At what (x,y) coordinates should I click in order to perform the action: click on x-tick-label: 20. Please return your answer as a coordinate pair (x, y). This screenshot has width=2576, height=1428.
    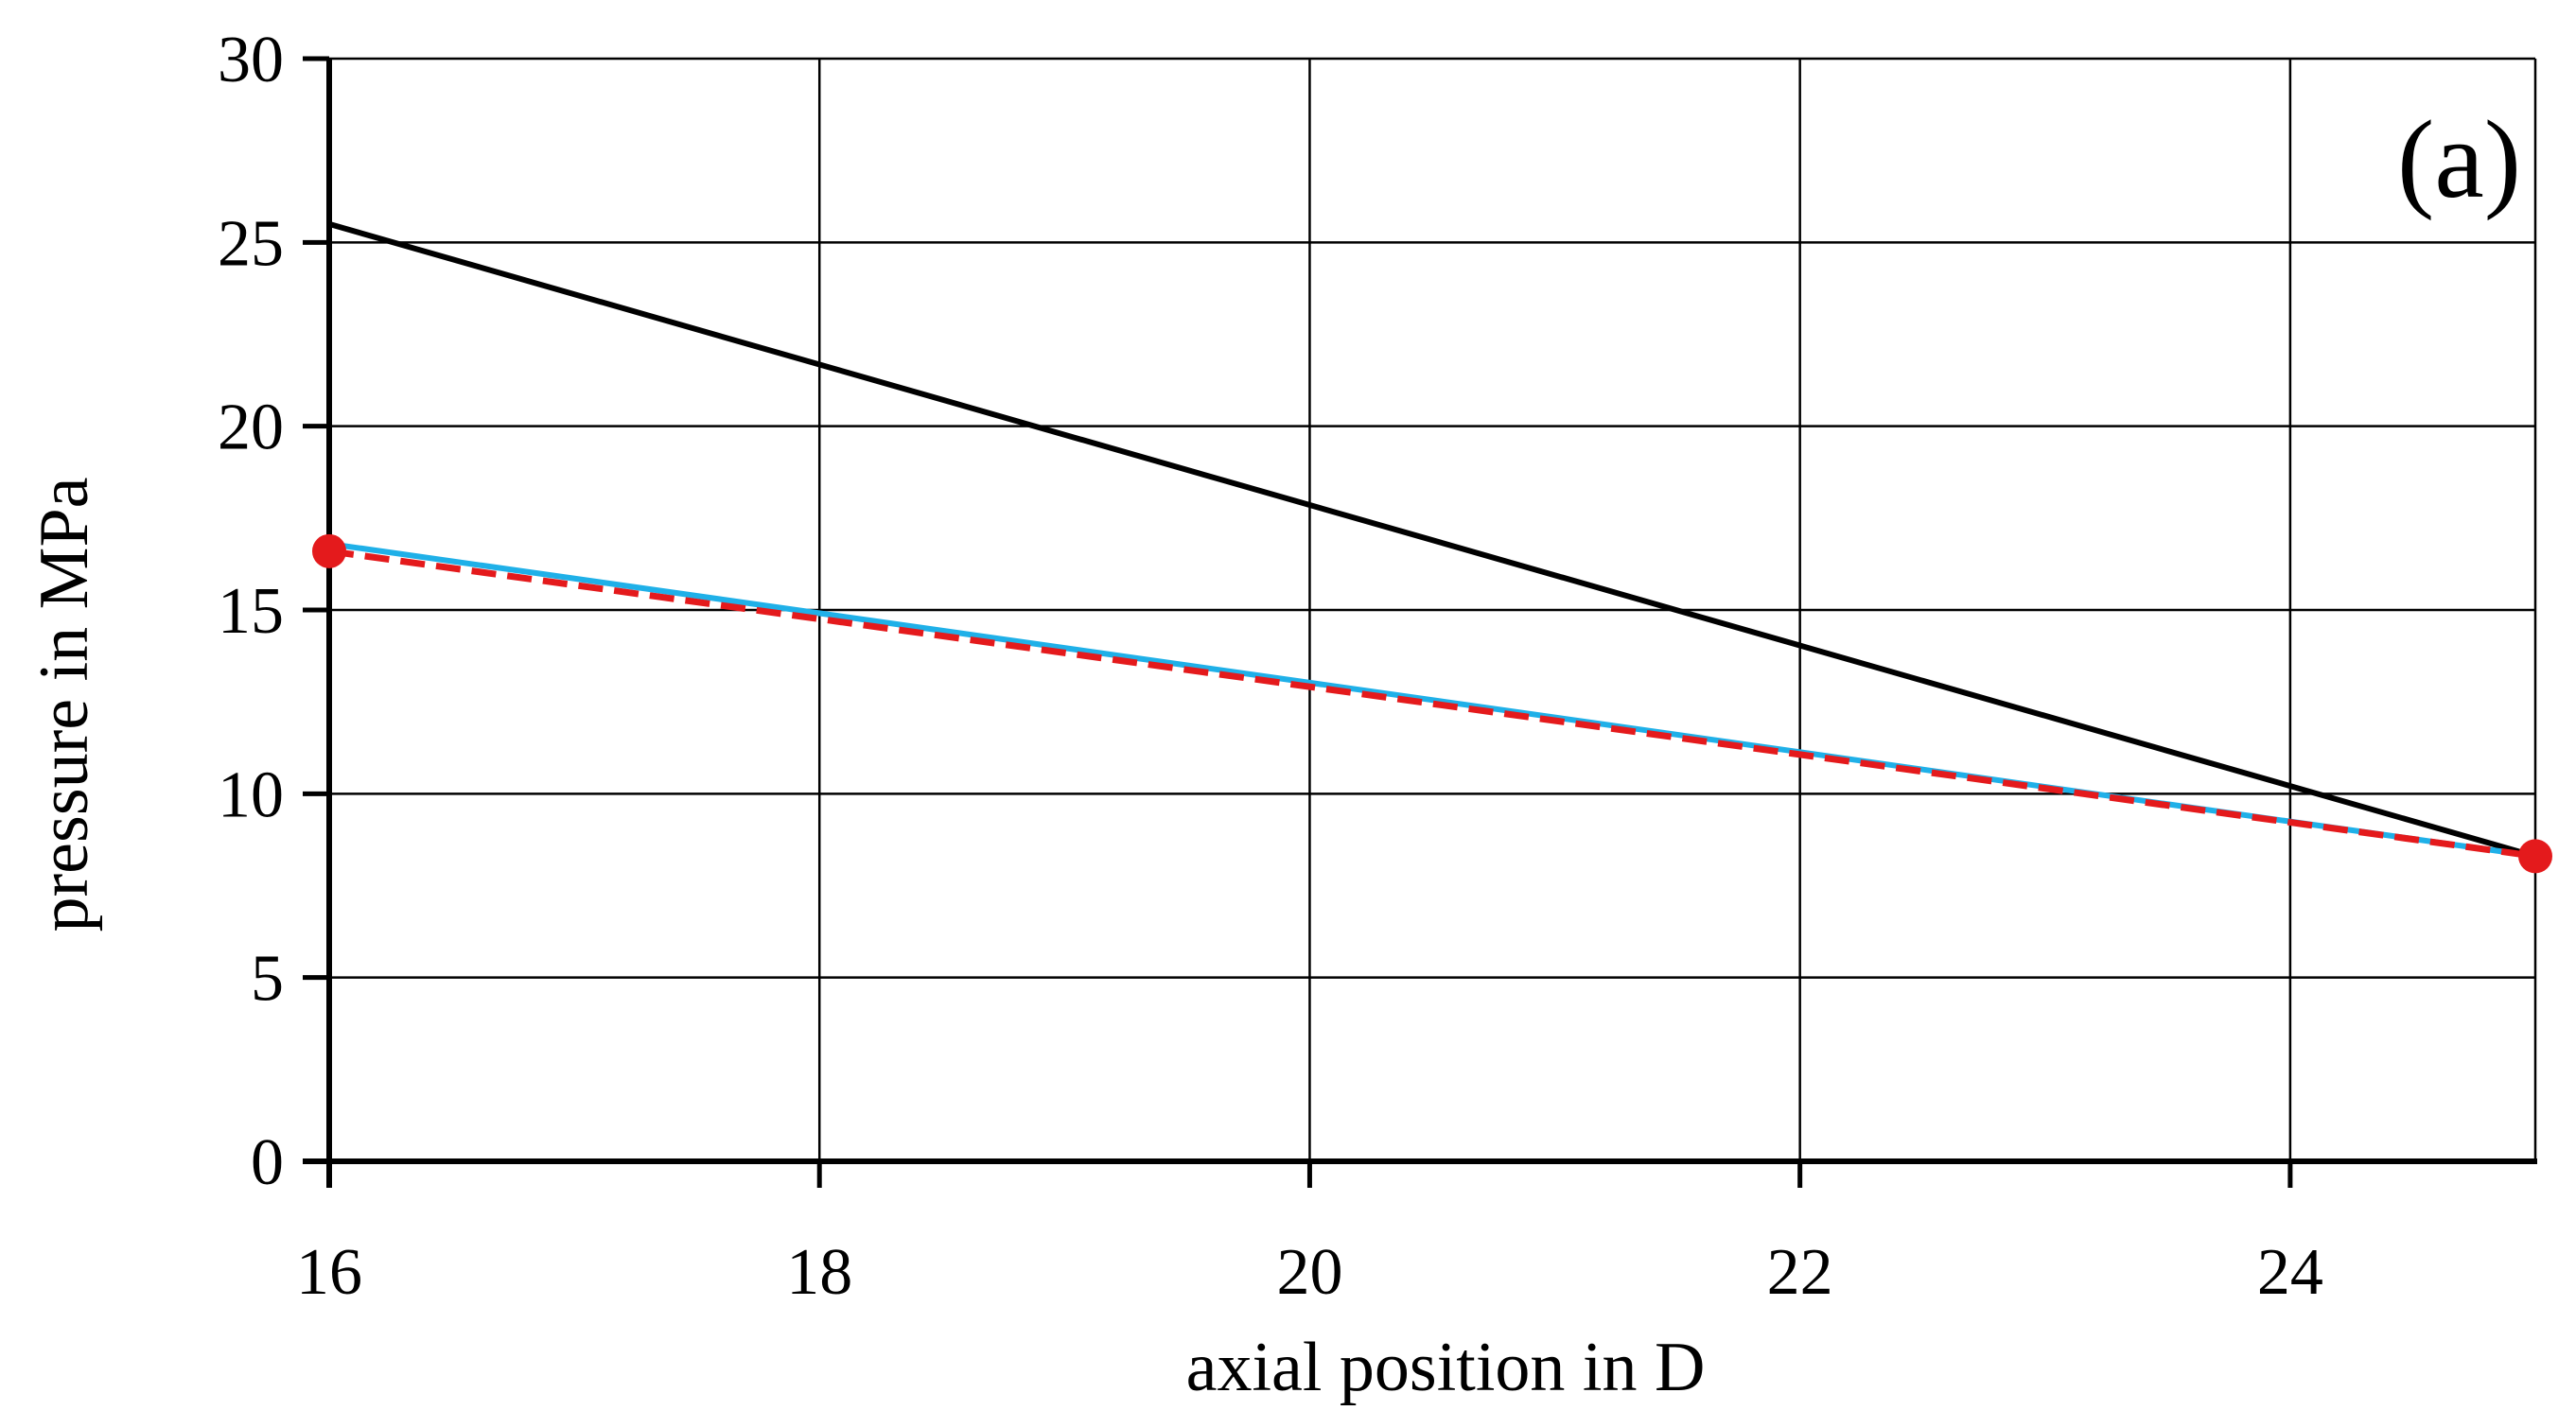
    Looking at the image, I should click on (1309, 1272).